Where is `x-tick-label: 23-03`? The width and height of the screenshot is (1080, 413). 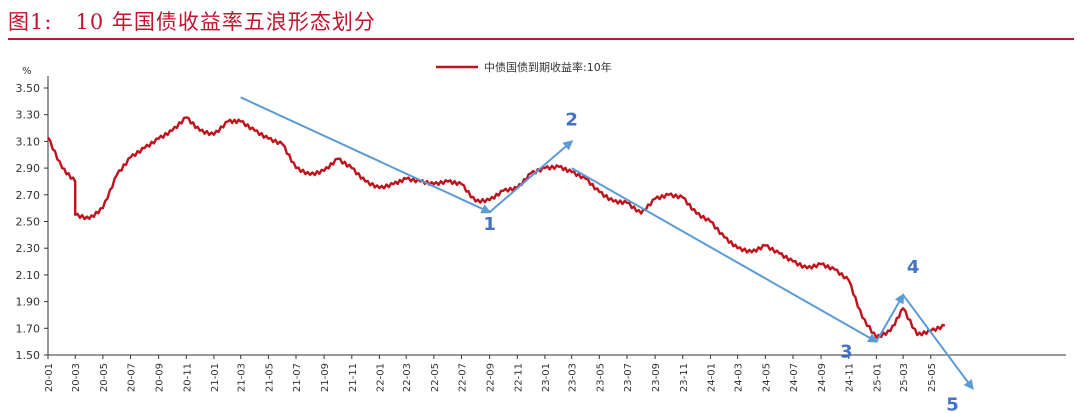 x-tick-label: 23-03 is located at coordinates (573, 377).